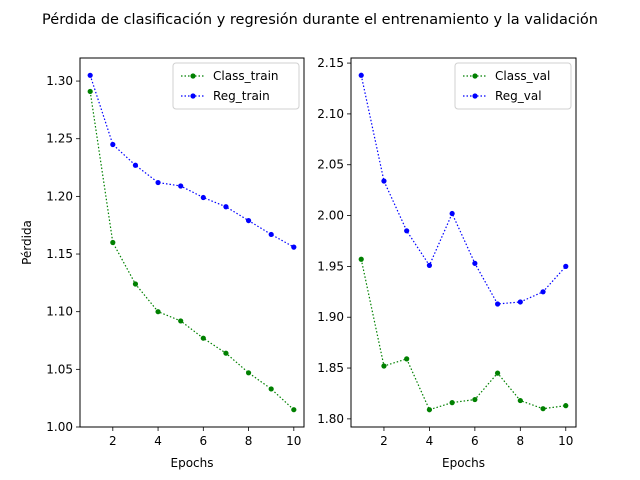  Describe the element at coordinates (330, 266) in the screenshot. I see `val-y-tick-label-3: 1.95` at that location.